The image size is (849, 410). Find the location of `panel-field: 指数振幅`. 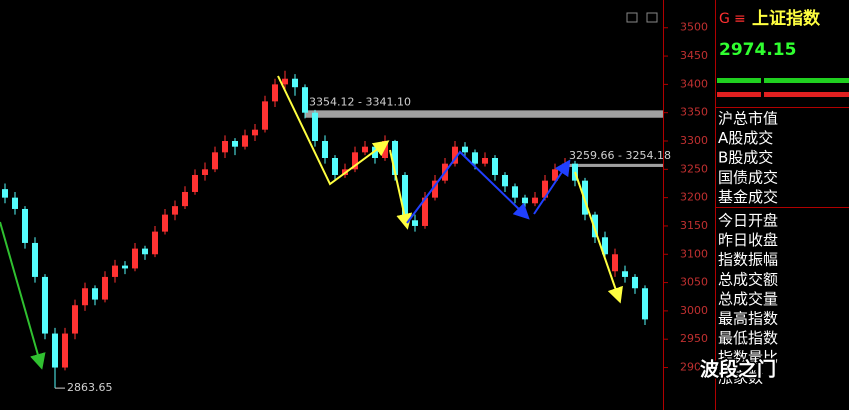

panel-field: 指数振幅 is located at coordinates (748, 260).